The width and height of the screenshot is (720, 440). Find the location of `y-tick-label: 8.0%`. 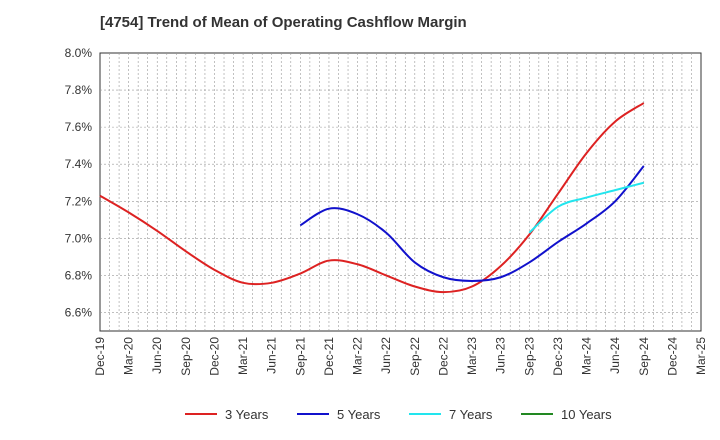

y-tick-label: 8.0% is located at coordinates (79, 53).